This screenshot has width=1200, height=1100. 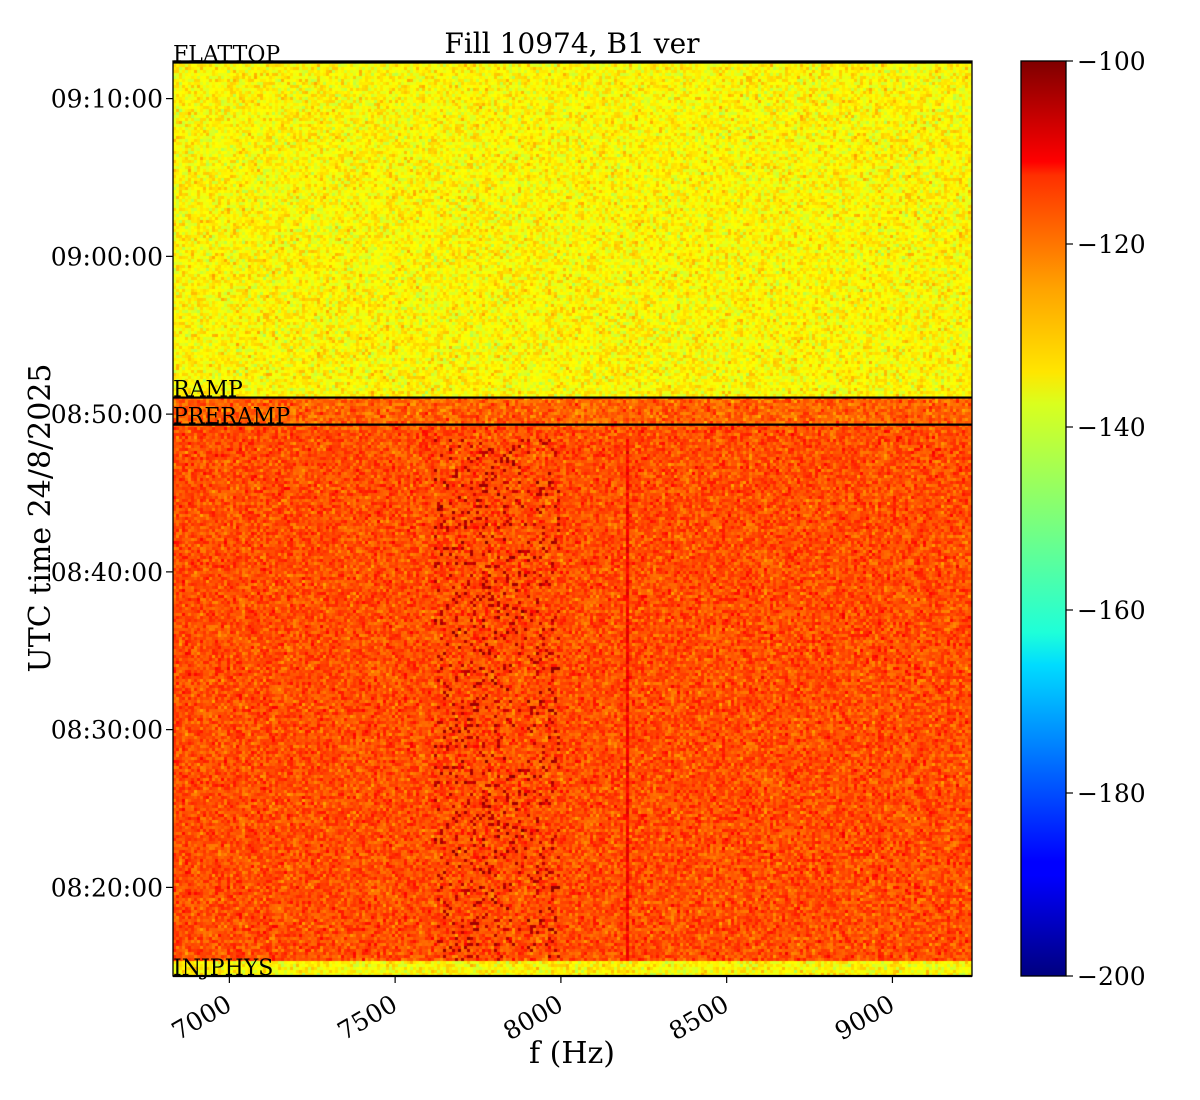 I want to click on x-axis-label: f (Hz), so click(x=572, y=1053).